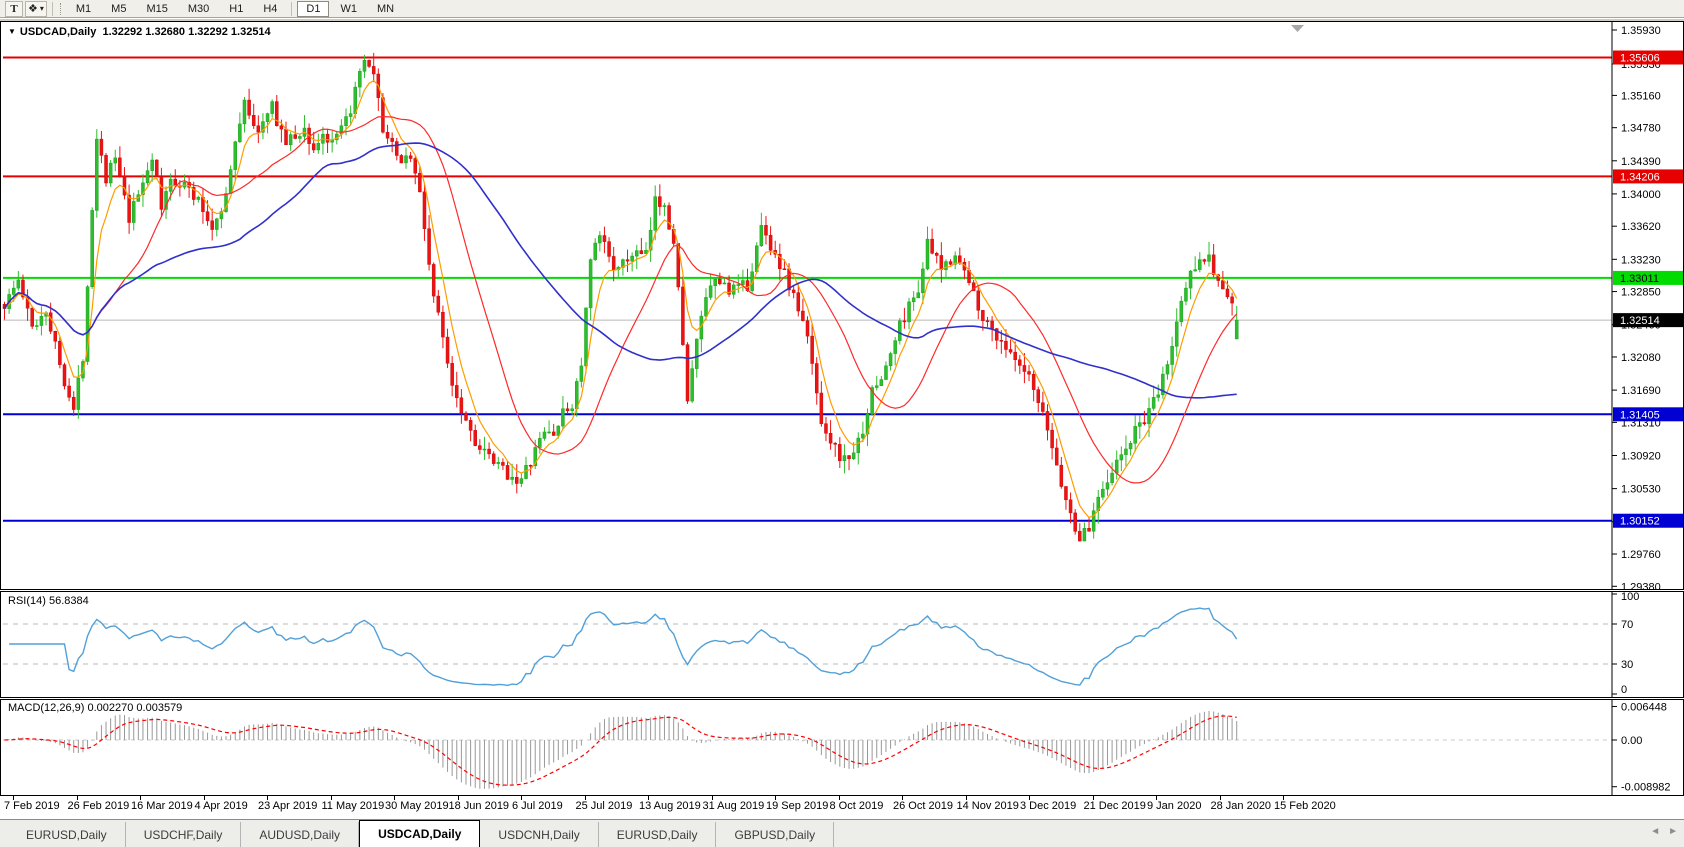 The height and width of the screenshot is (847, 1684). What do you see at coordinates (27, 601) in the screenshot?
I see `rsi-name: RSI(14)` at bounding box center [27, 601].